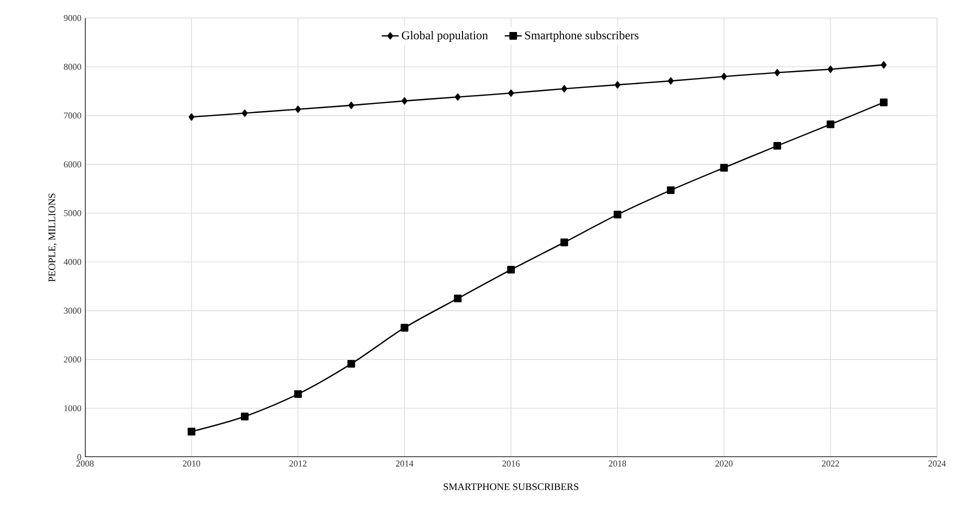 The width and height of the screenshot is (960, 514). Describe the element at coordinates (445, 36) in the screenshot. I see `legend-label: Global population` at that location.